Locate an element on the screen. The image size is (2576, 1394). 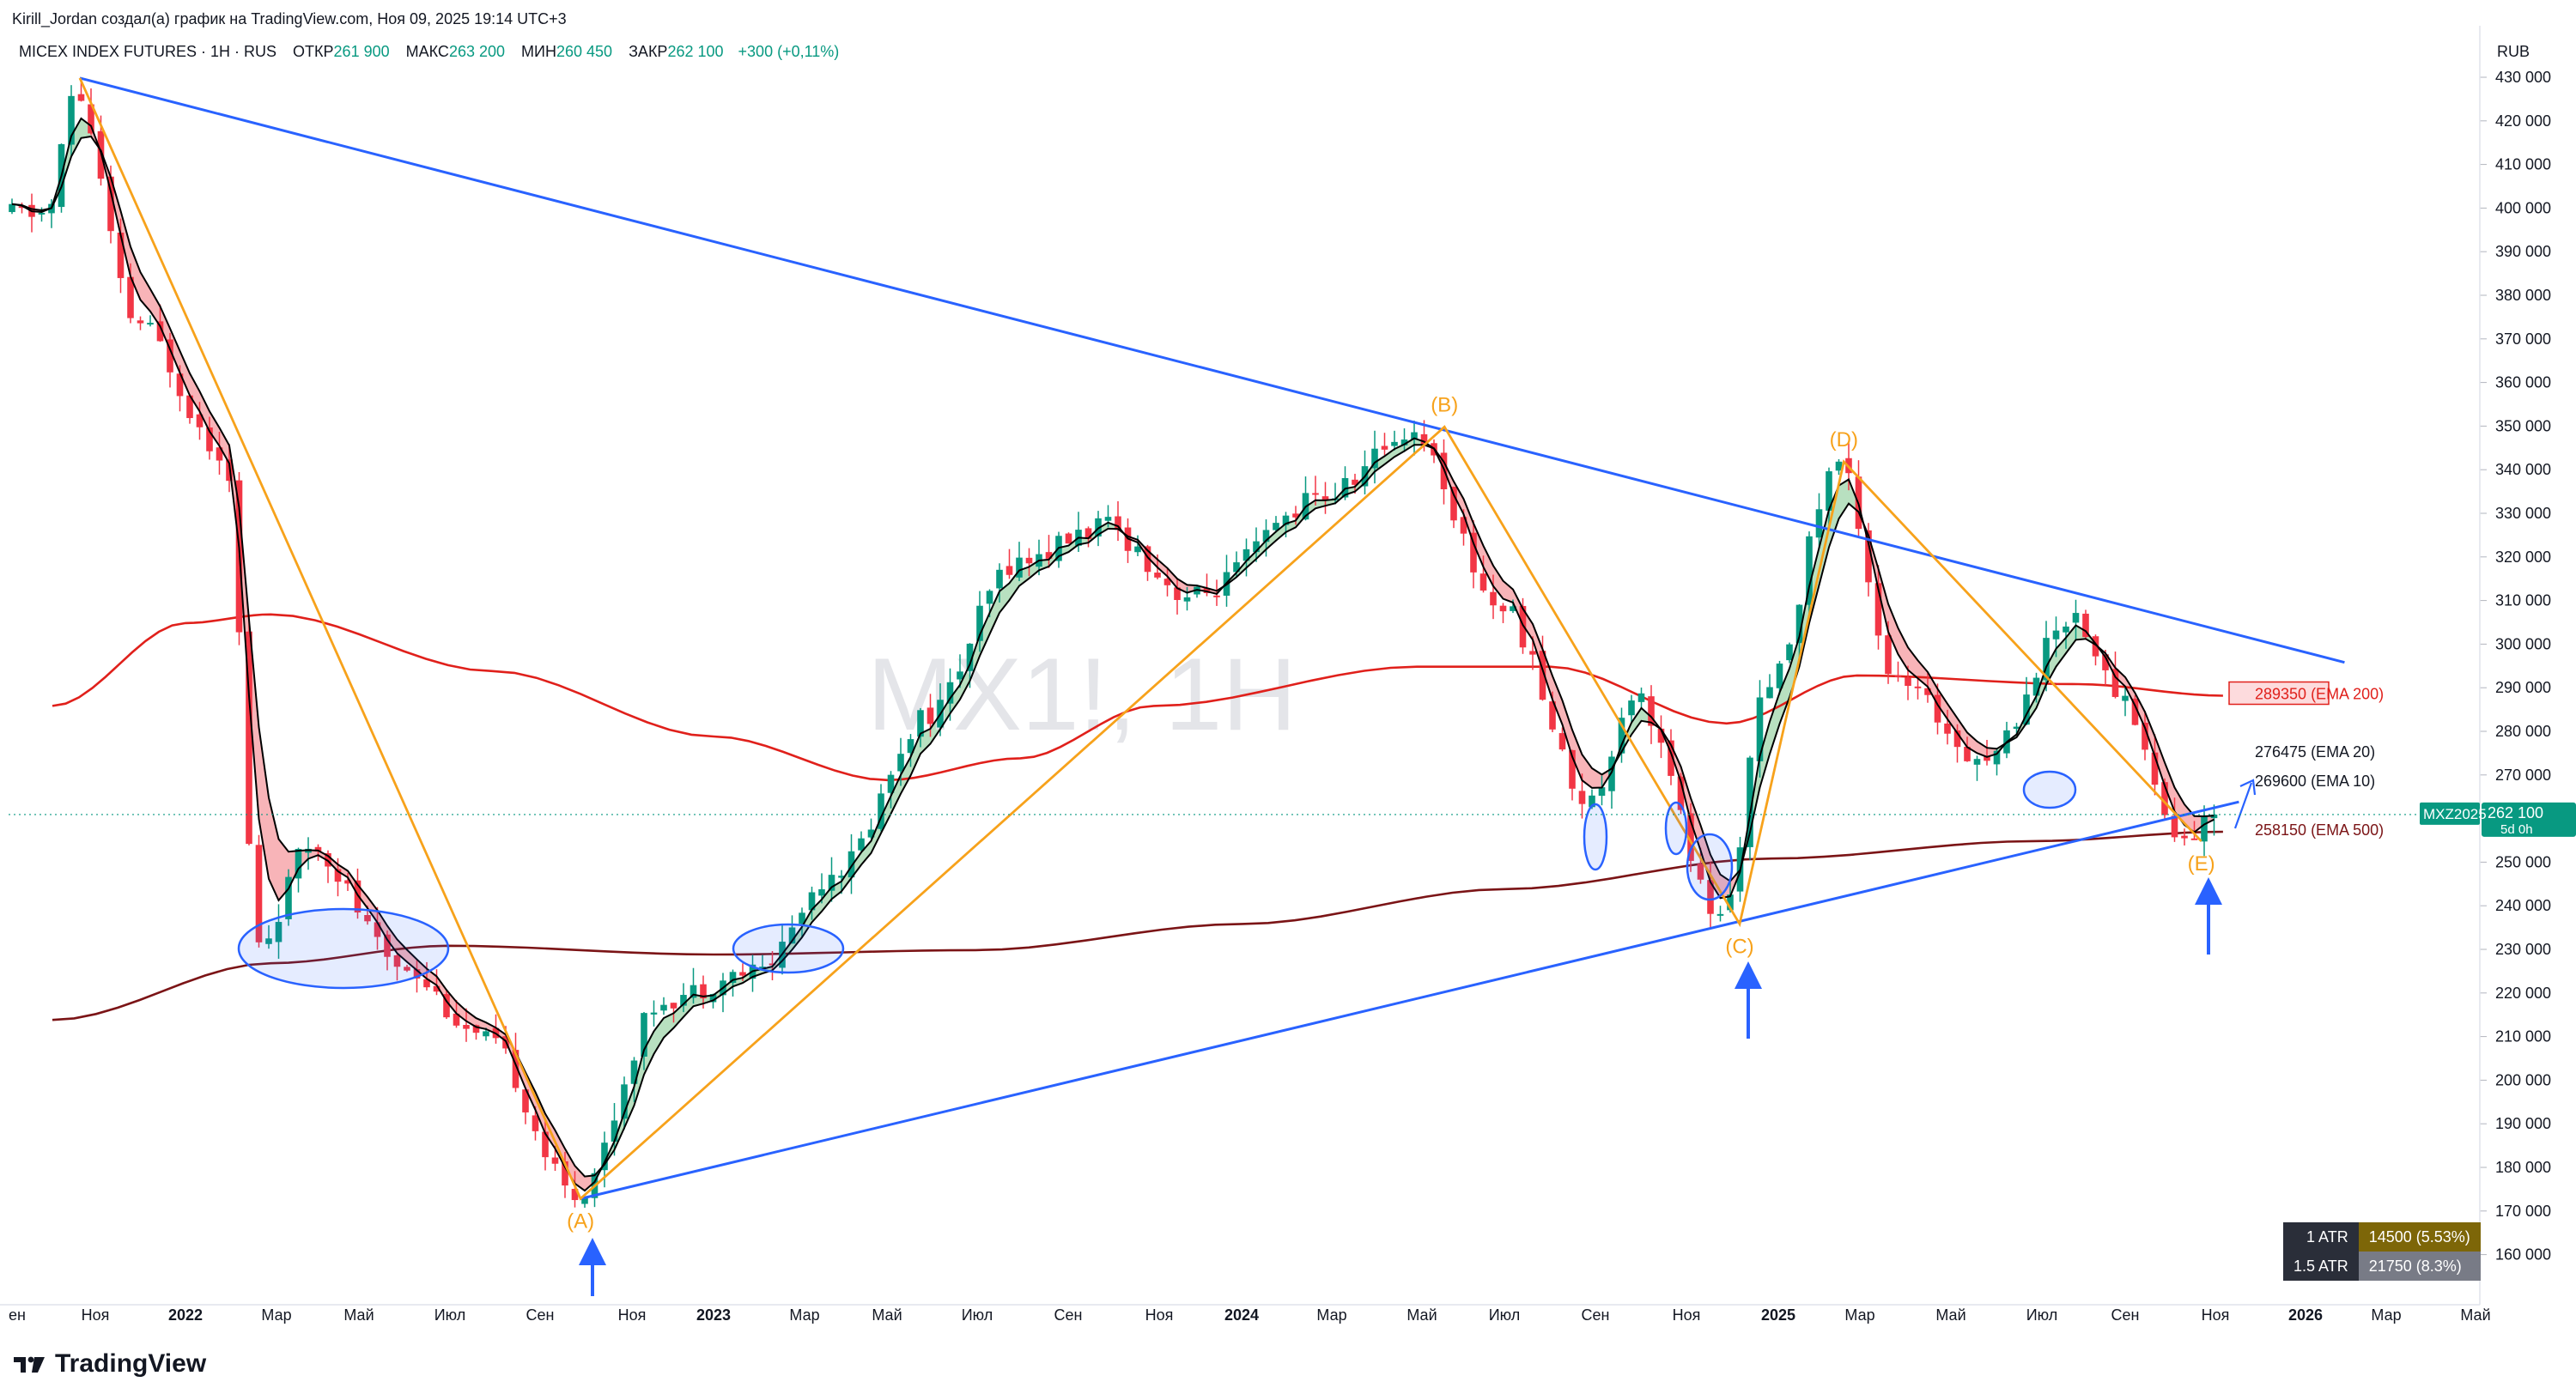
price-tick-label: 420 000 is located at coordinates (2523, 121).